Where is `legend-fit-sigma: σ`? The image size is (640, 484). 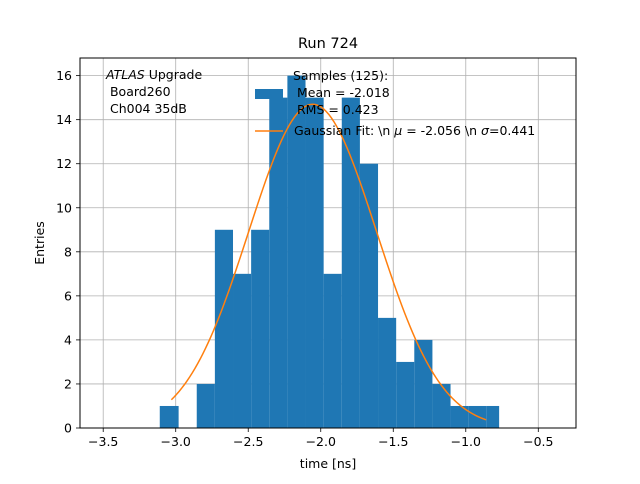 legend-fit-sigma: σ is located at coordinates (485, 130).